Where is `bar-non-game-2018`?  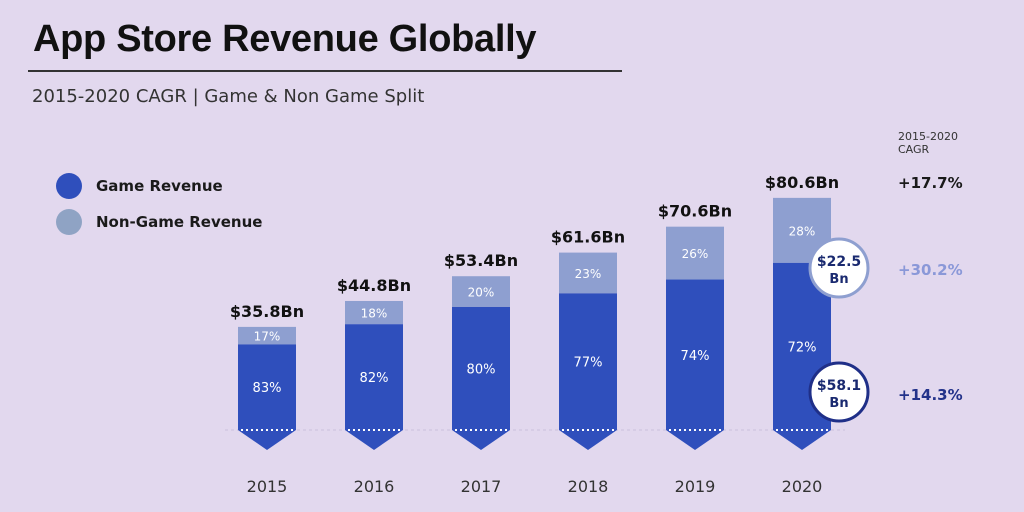 bar-non-game-2018 is located at coordinates (588, 273).